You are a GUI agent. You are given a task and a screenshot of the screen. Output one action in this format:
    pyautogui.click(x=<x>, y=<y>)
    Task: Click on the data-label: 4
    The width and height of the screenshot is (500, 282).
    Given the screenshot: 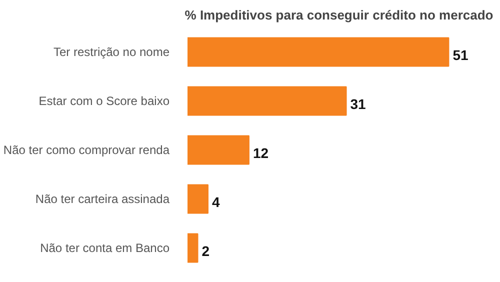 What is the action you would take?
    pyautogui.click(x=216, y=202)
    